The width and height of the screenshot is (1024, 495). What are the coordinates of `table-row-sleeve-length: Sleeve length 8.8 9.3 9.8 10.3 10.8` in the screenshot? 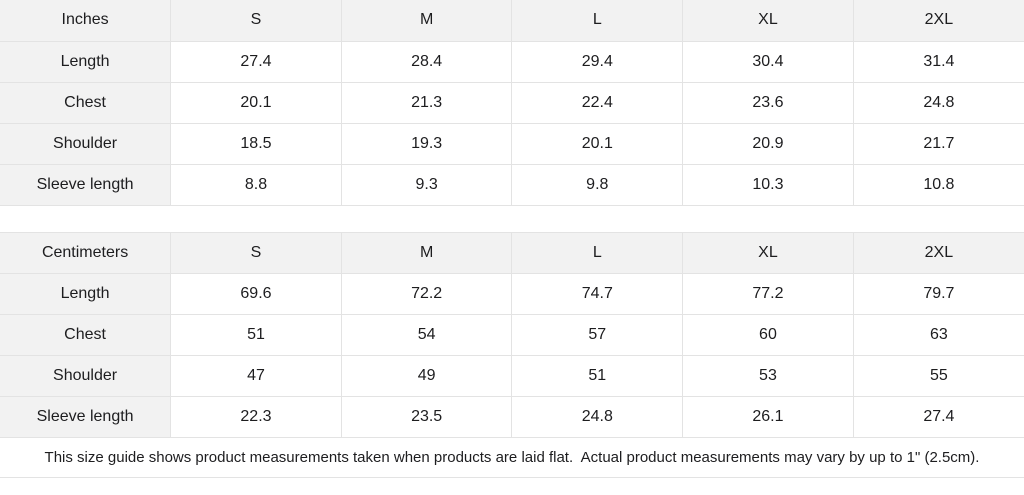 It's located at (512, 184).